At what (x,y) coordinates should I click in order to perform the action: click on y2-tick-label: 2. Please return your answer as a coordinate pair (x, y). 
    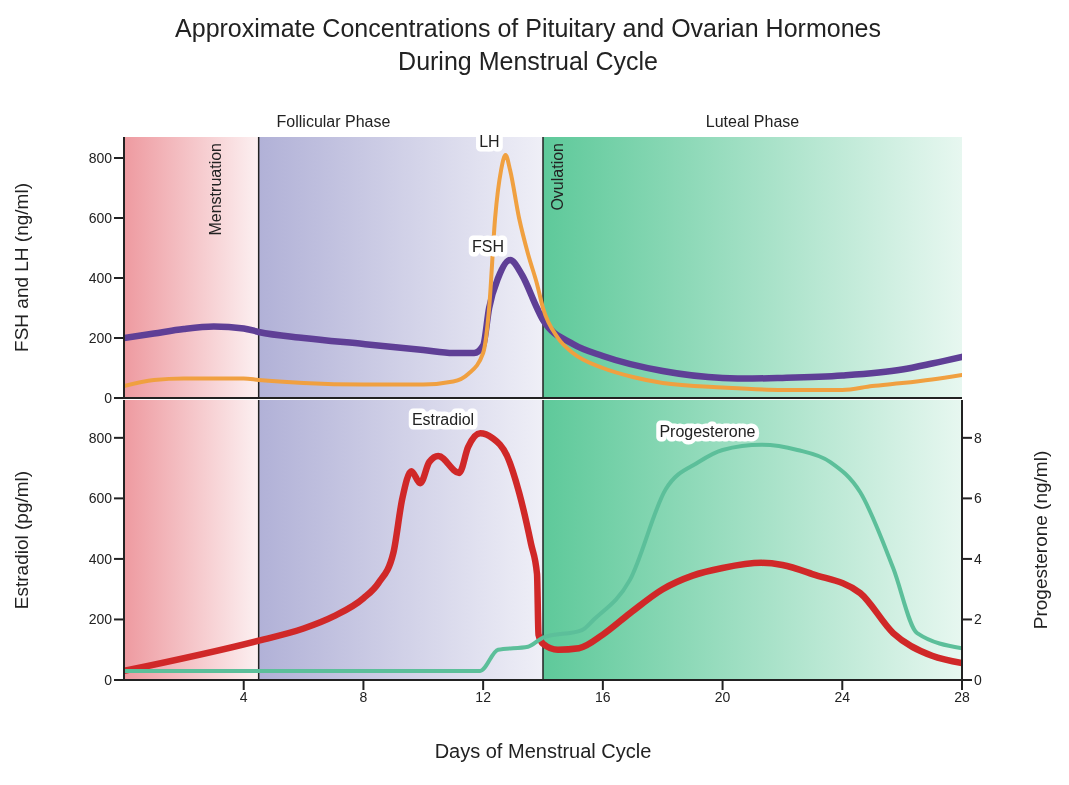
    Looking at the image, I should click on (978, 619).